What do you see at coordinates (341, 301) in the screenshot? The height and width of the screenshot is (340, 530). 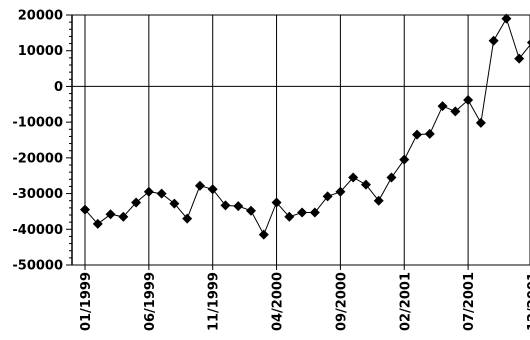 I see `x-tick-label: 09/2000` at bounding box center [341, 301].